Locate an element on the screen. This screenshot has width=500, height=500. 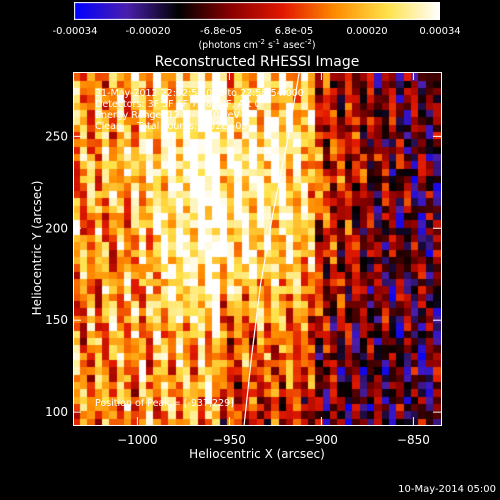
x-axis-label: Heliocentric X (arcsec) is located at coordinates (257, 454).